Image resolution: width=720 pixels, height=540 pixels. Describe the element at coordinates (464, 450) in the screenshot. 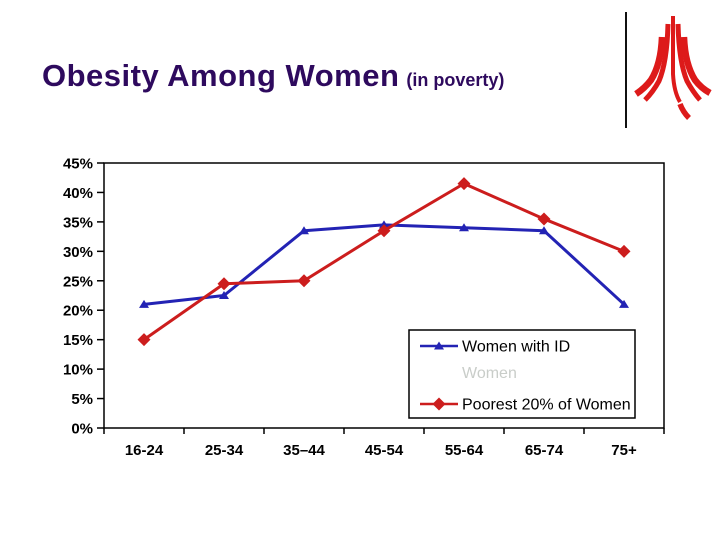

I see `x-category-label: 55-64` at that location.